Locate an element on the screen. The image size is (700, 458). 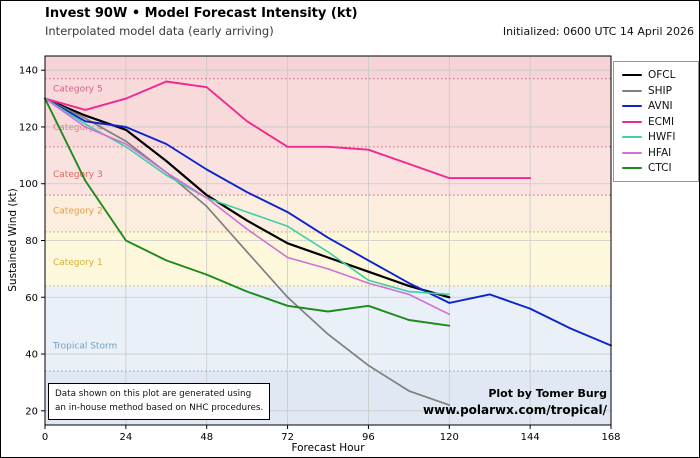
legend-entry-OFCL: OFCL is located at coordinates (656, 75).